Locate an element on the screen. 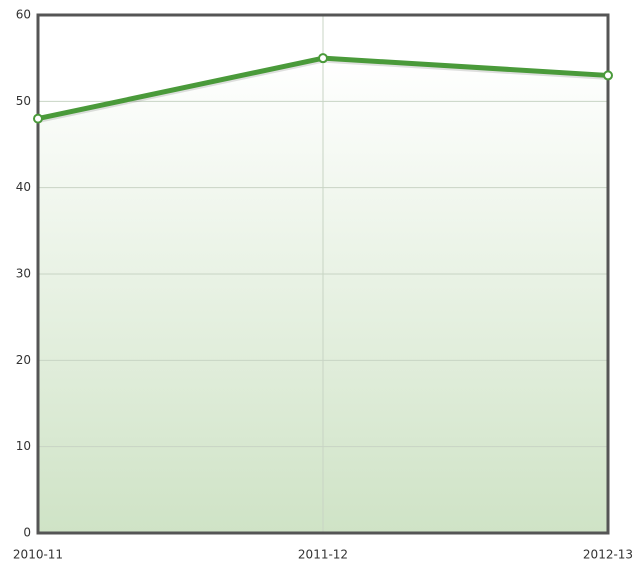  y-tick-label: 60 is located at coordinates (23, 15).